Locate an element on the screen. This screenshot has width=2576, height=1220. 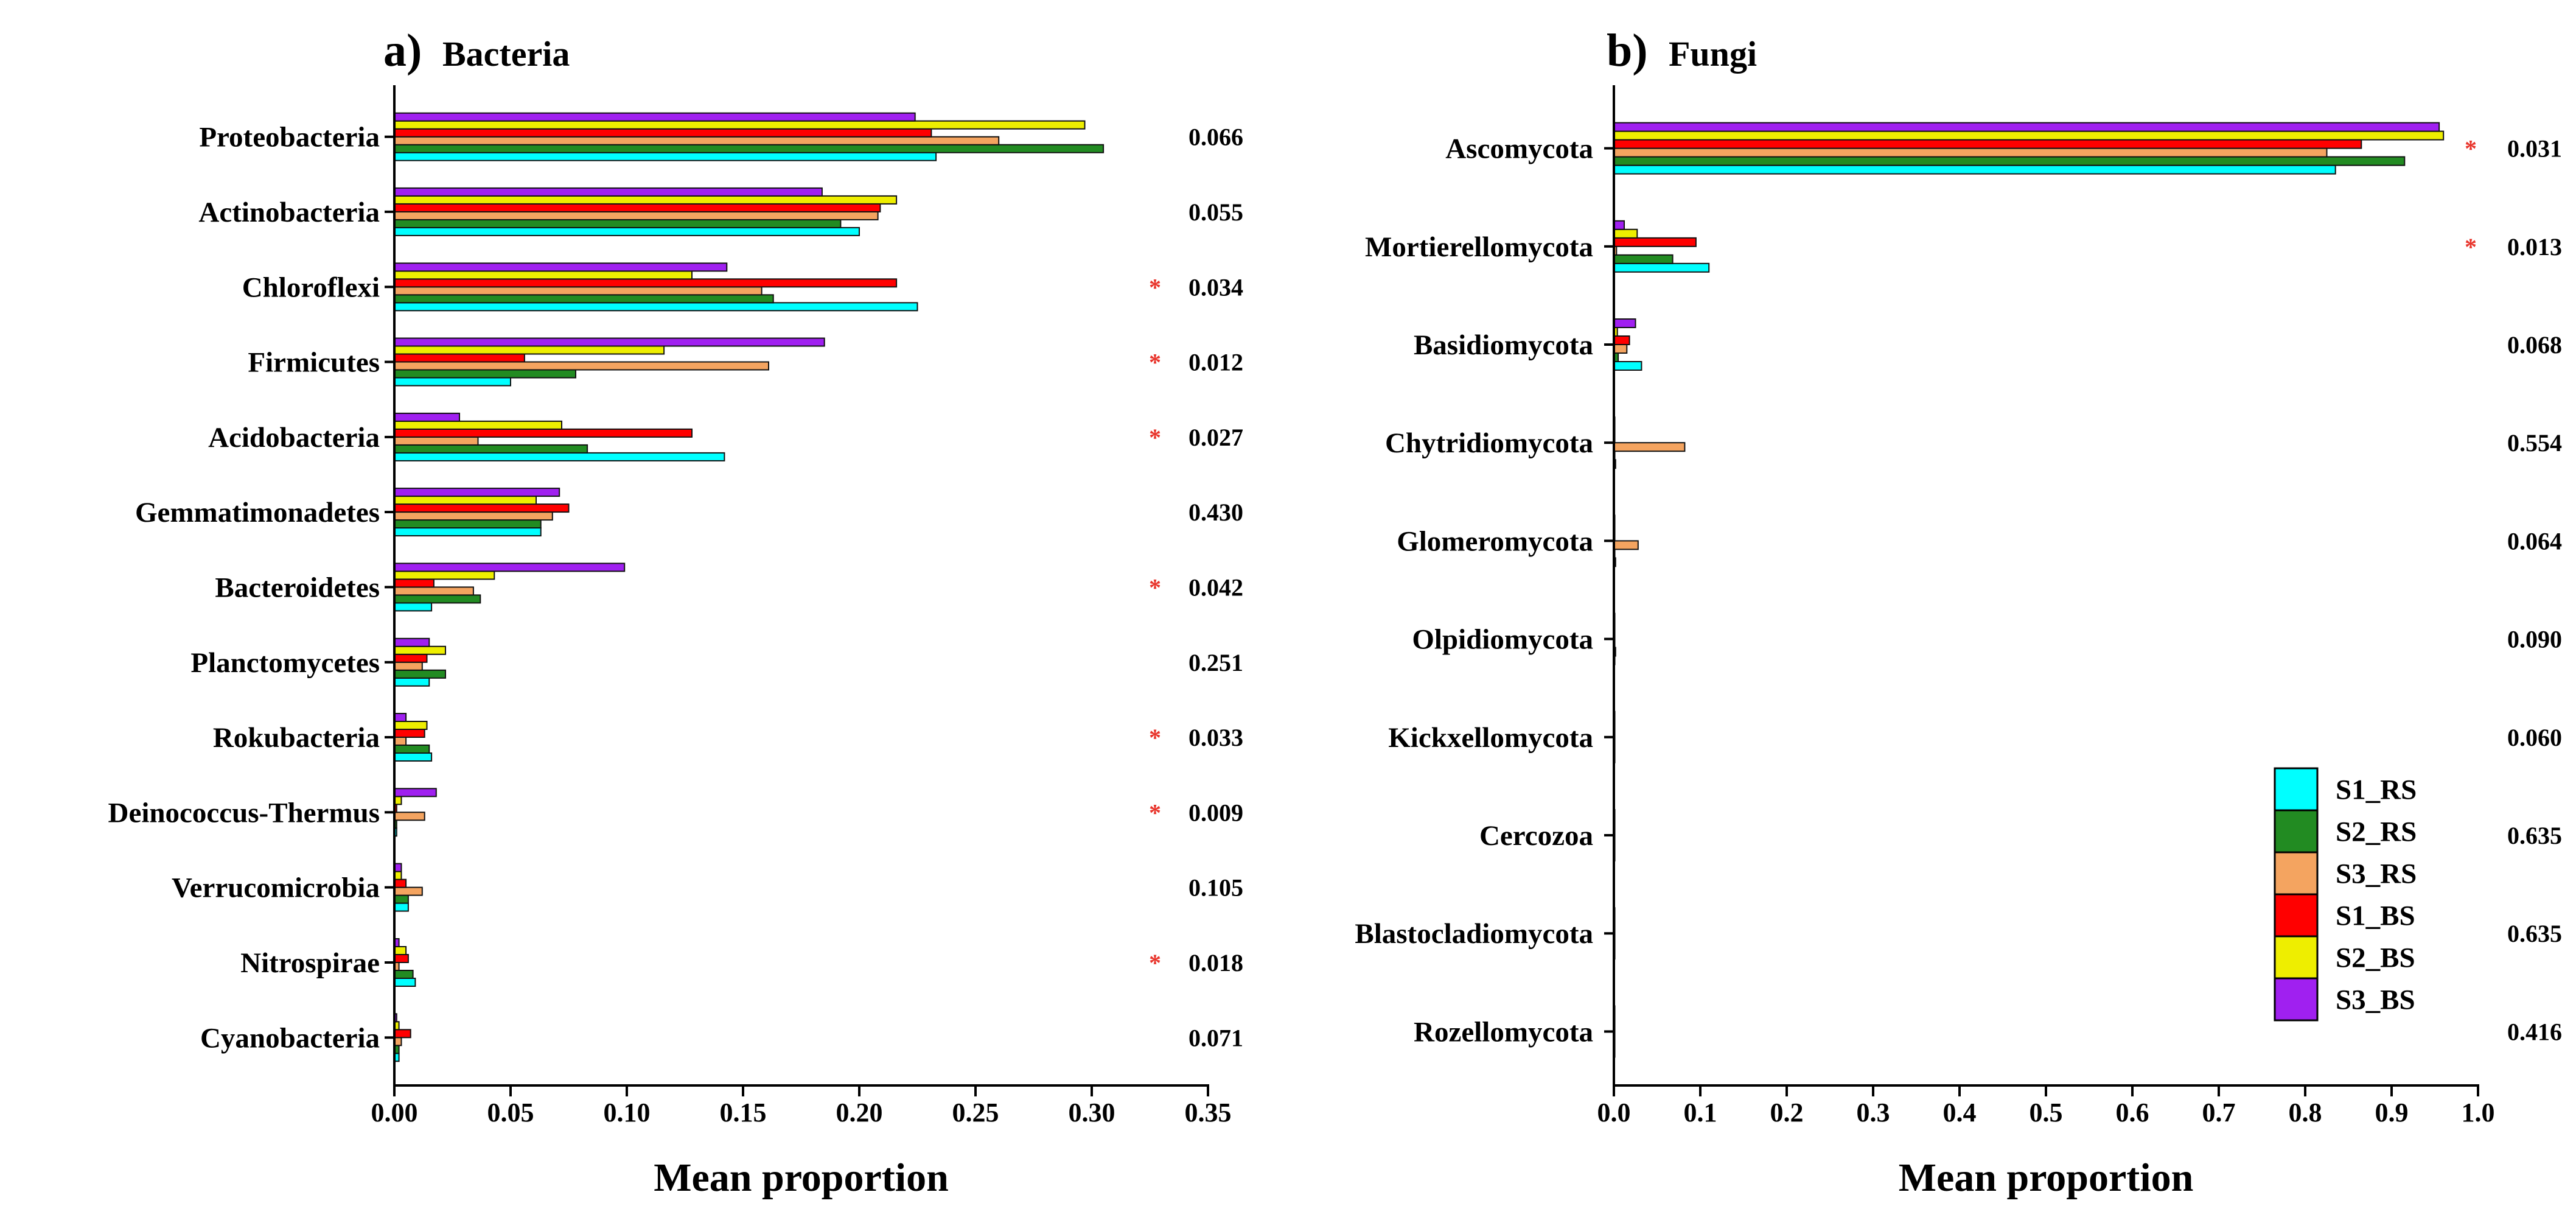
category-label: Bacteroidetes is located at coordinates (297, 587).